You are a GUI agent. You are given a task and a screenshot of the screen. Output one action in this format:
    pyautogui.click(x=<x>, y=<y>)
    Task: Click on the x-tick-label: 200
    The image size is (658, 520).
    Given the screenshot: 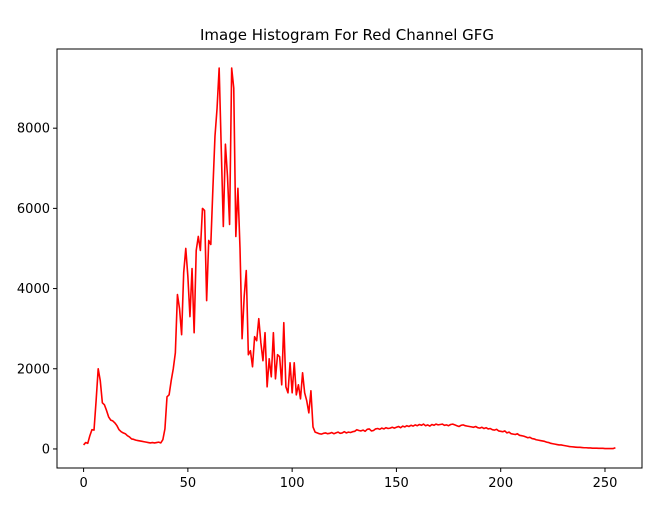 What is the action you would take?
    pyautogui.click(x=500, y=483)
    